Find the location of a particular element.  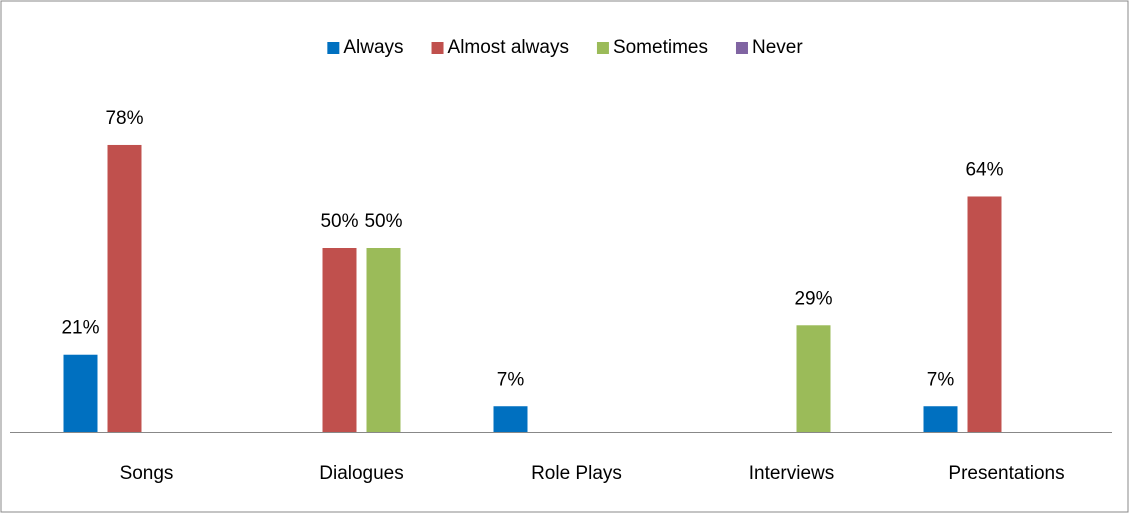

data-label: 78% is located at coordinates (124, 118).